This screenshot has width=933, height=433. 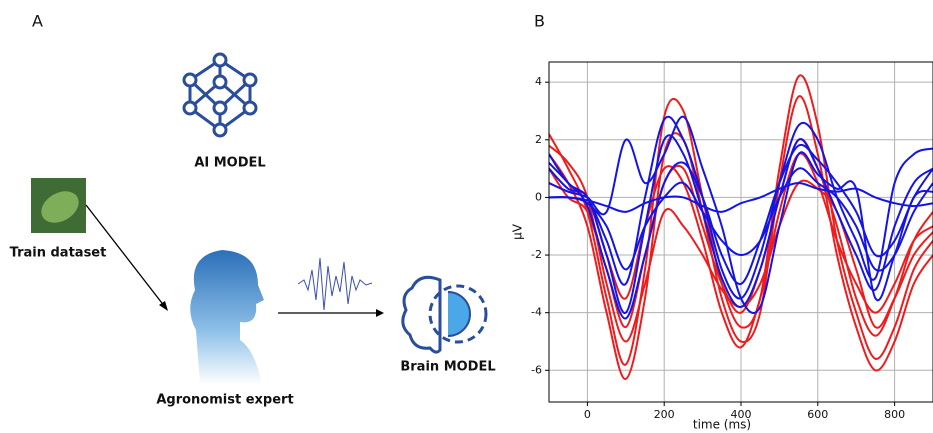 What do you see at coordinates (125, 256) in the screenshot?
I see `arrow` at bounding box center [125, 256].